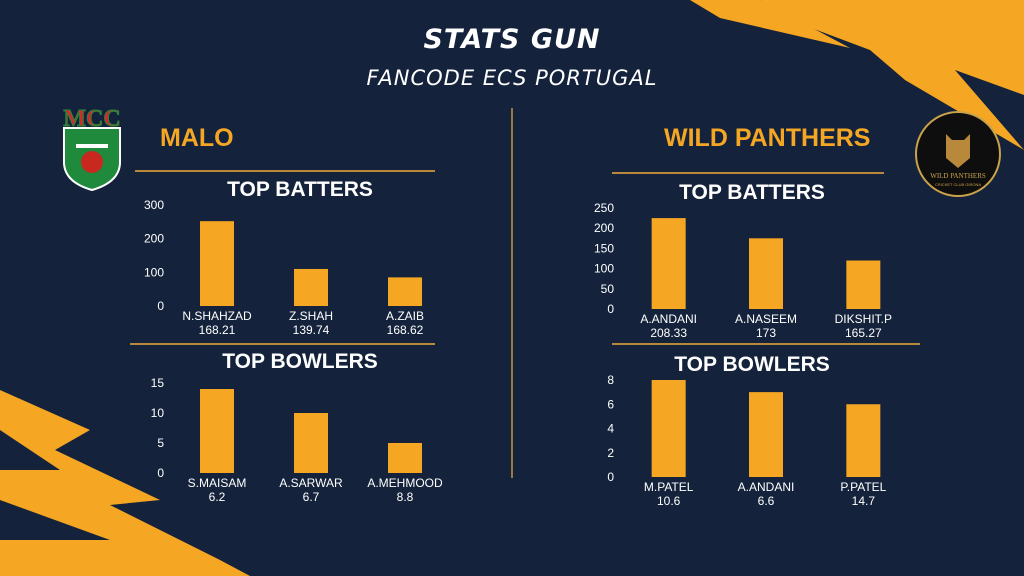  I want to click on x-sublabel: 10.6, so click(669, 501).